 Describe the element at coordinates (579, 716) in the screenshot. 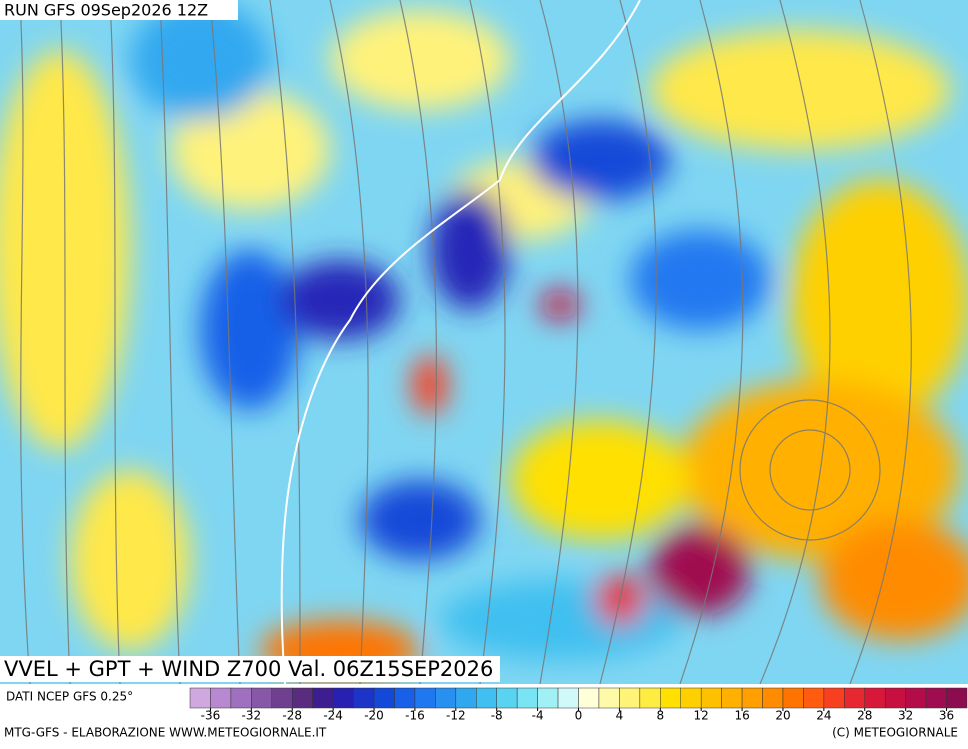

I see `tick-label: 0` at that location.